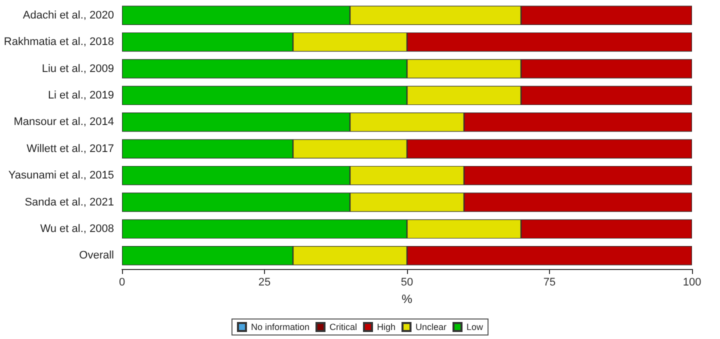 Image resolution: width=720 pixels, height=339 pixels. What do you see at coordinates (407, 282) in the screenshot?
I see `x-tick-label: 50` at bounding box center [407, 282].